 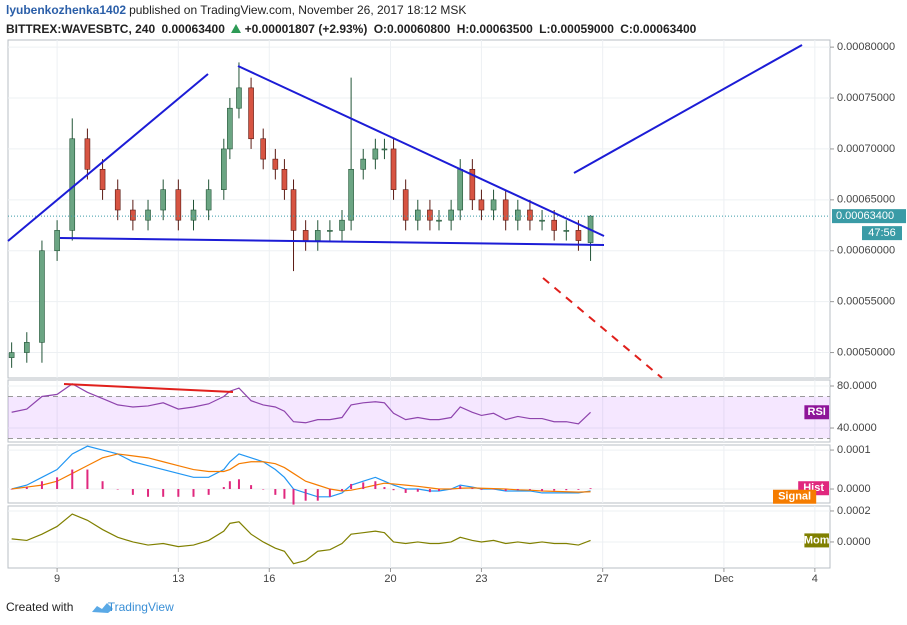 I want to click on indicator-label: RSI, so click(x=817, y=412).